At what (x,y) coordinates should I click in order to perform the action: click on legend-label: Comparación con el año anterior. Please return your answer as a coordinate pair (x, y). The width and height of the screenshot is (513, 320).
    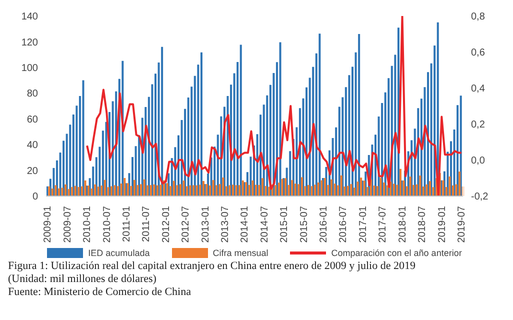
    Looking at the image, I should click on (396, 253).